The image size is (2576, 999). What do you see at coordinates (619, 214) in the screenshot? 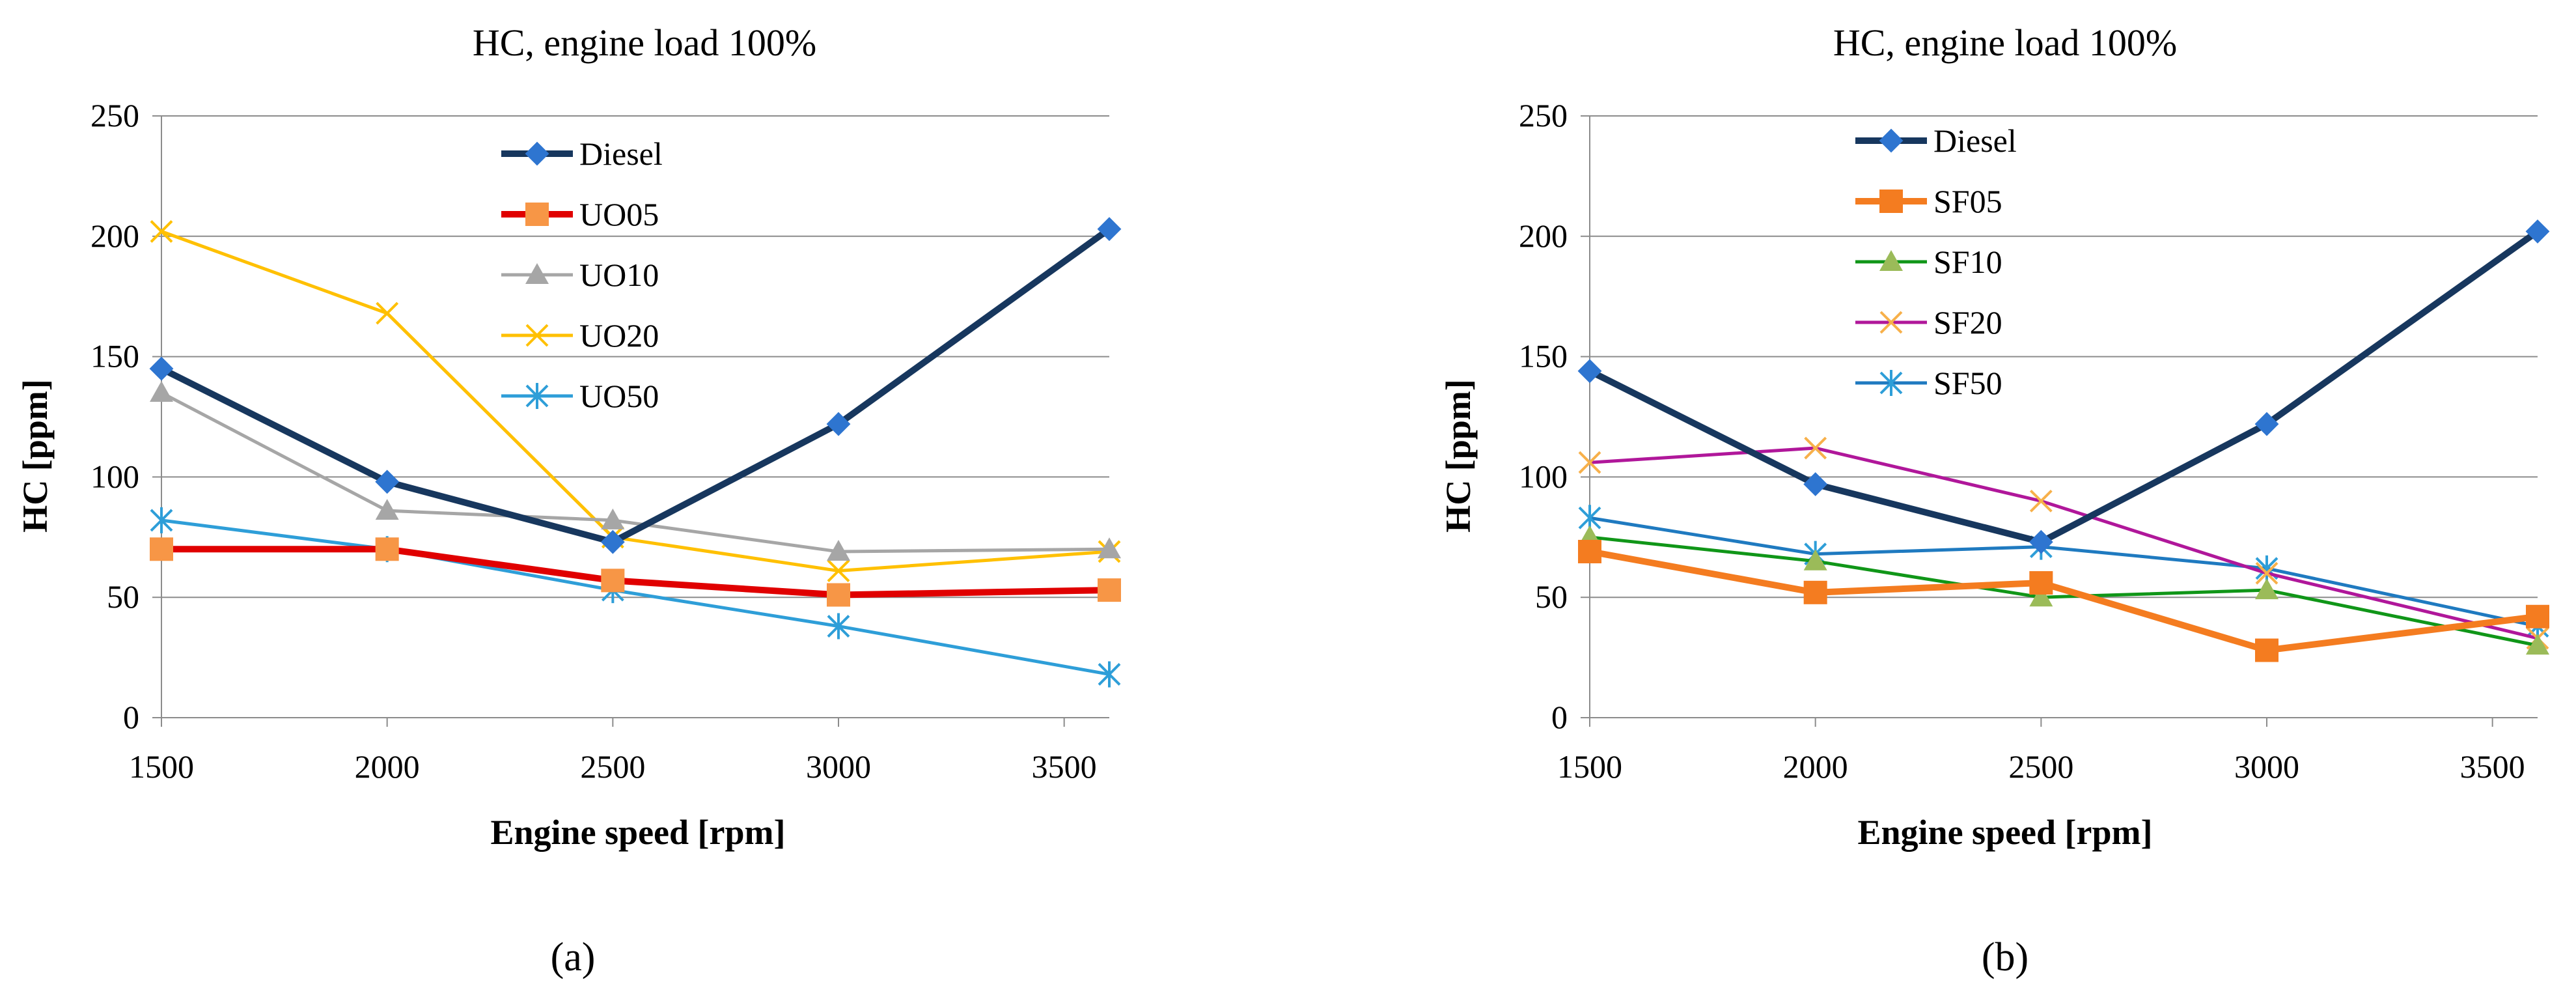
I see `legend-label-a-uo05: UO05` at bounding box center [619, 214].